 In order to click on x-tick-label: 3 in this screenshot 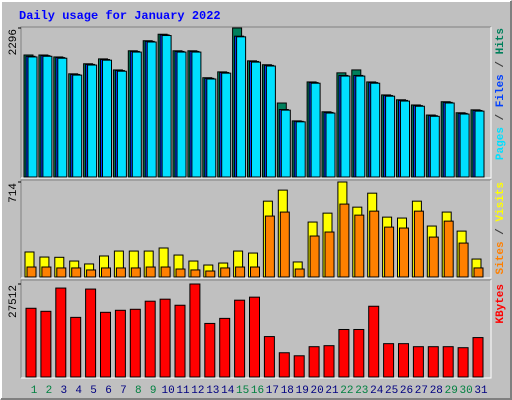, I will do `click(63, 391)`.